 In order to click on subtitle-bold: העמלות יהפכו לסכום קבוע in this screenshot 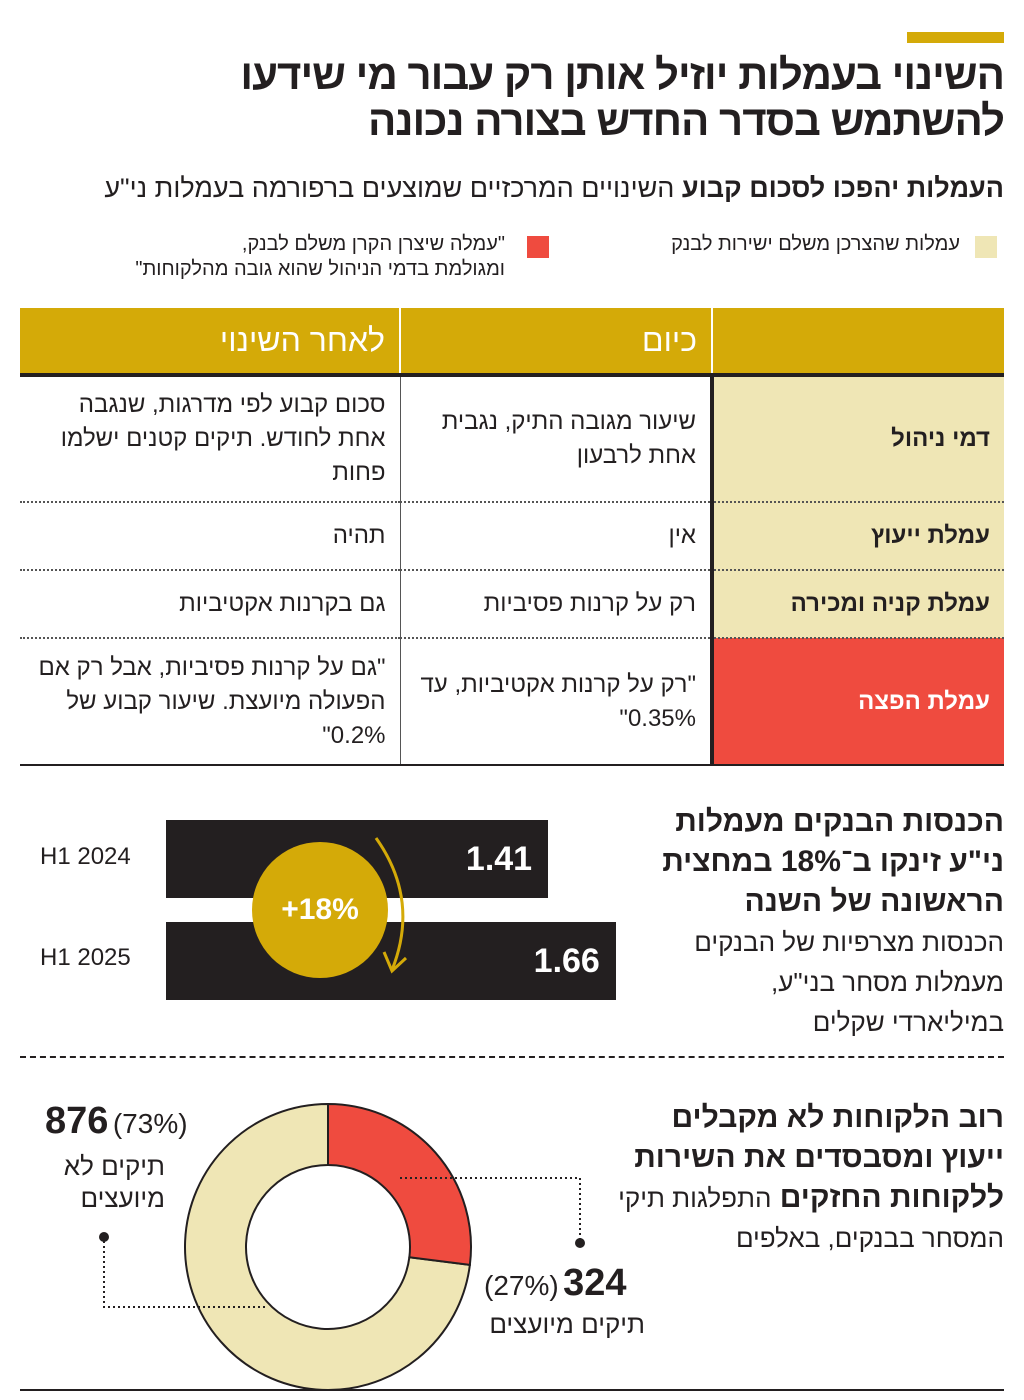, I will do `click(842, 188)`.